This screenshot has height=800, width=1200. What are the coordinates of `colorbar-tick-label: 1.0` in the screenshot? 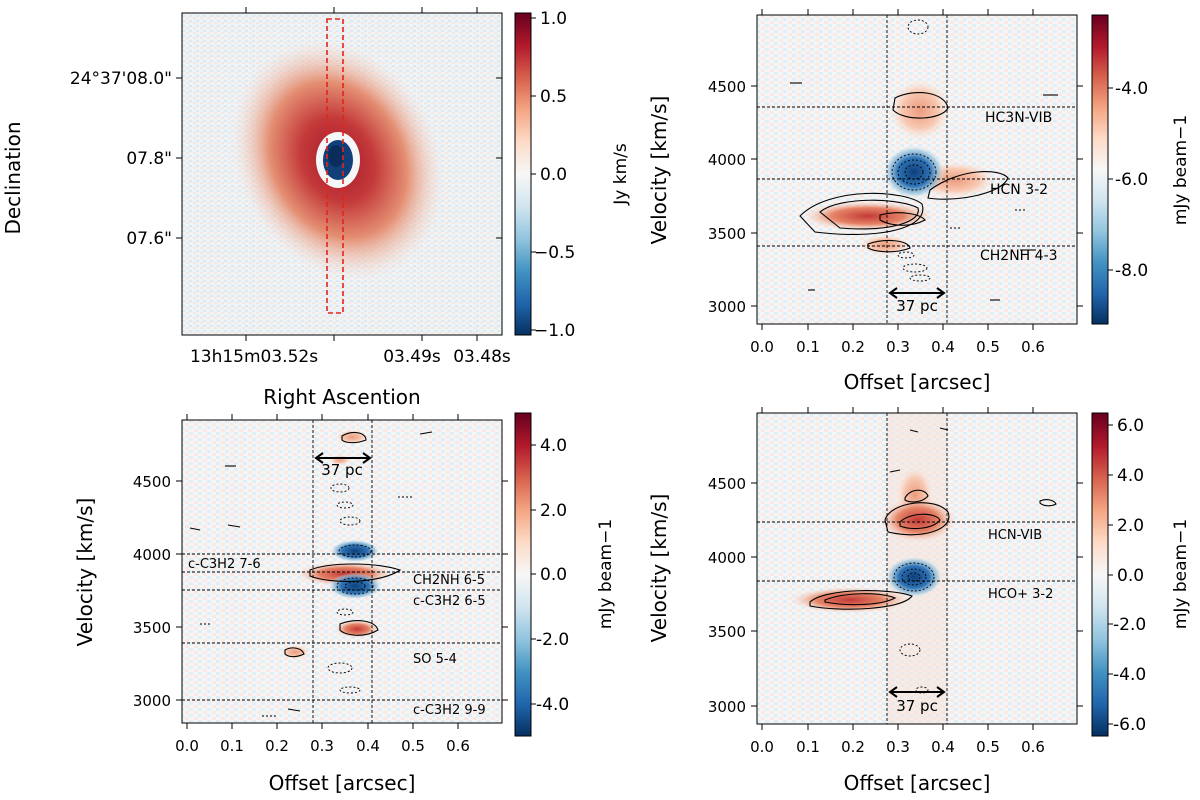 It's located at (553, 19).